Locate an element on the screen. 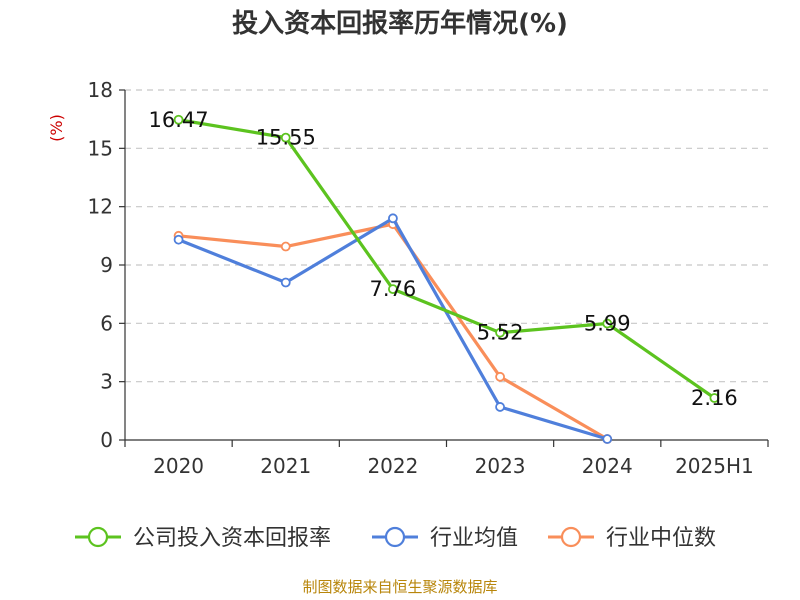  x-tick-label: 2023 is located at coordinates (500, 466).